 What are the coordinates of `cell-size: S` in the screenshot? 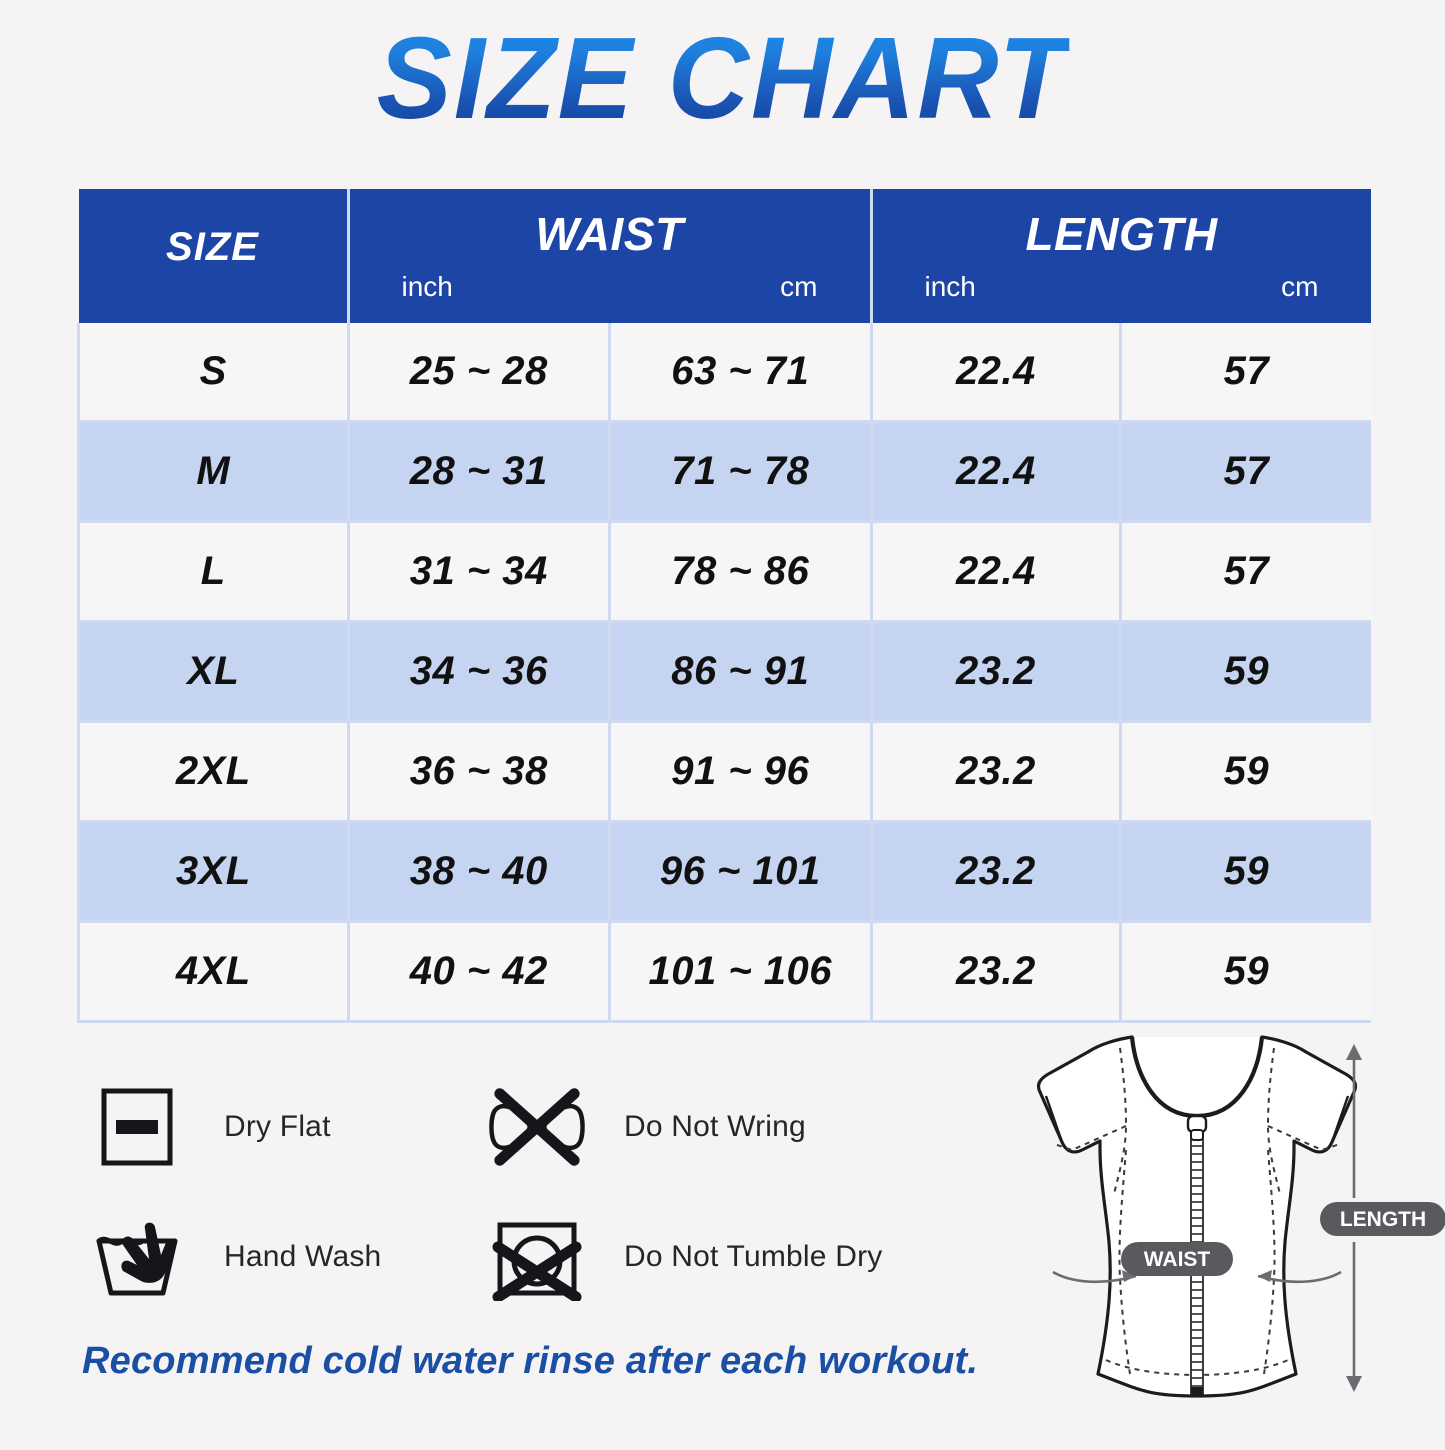 It's located at (212, 373).